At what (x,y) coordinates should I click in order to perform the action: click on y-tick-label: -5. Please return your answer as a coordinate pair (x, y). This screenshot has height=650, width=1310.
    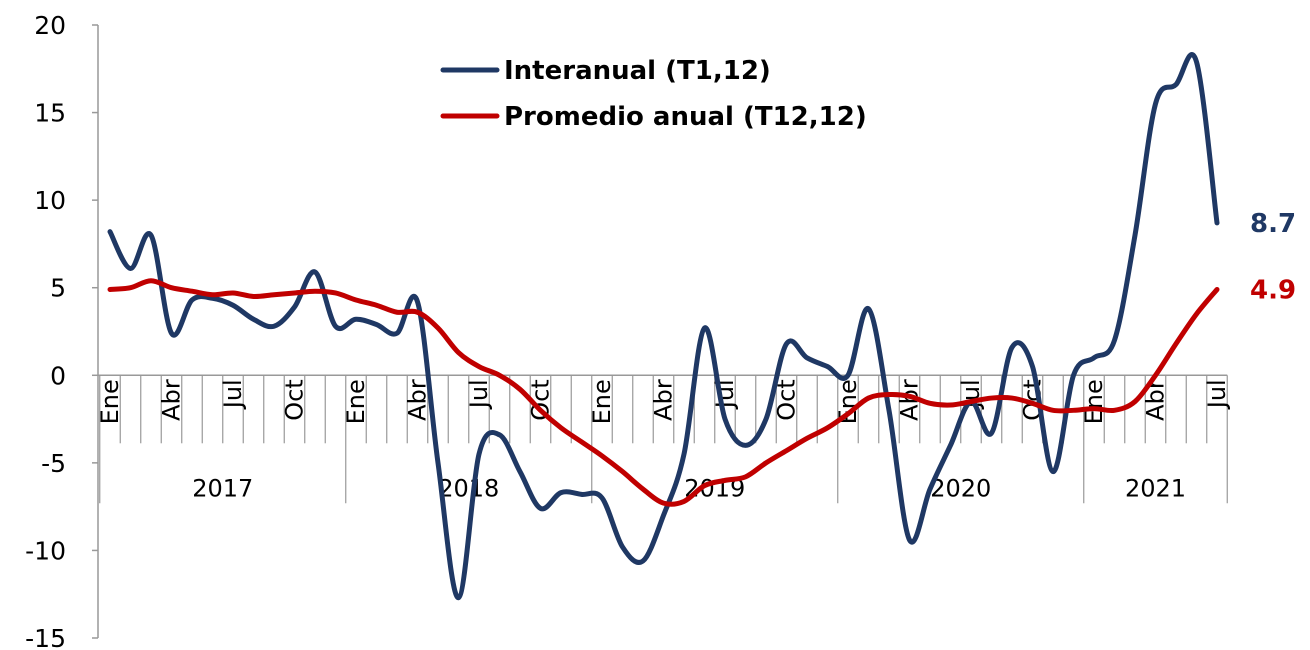
    Looking at the image, I should click on (53, 463).